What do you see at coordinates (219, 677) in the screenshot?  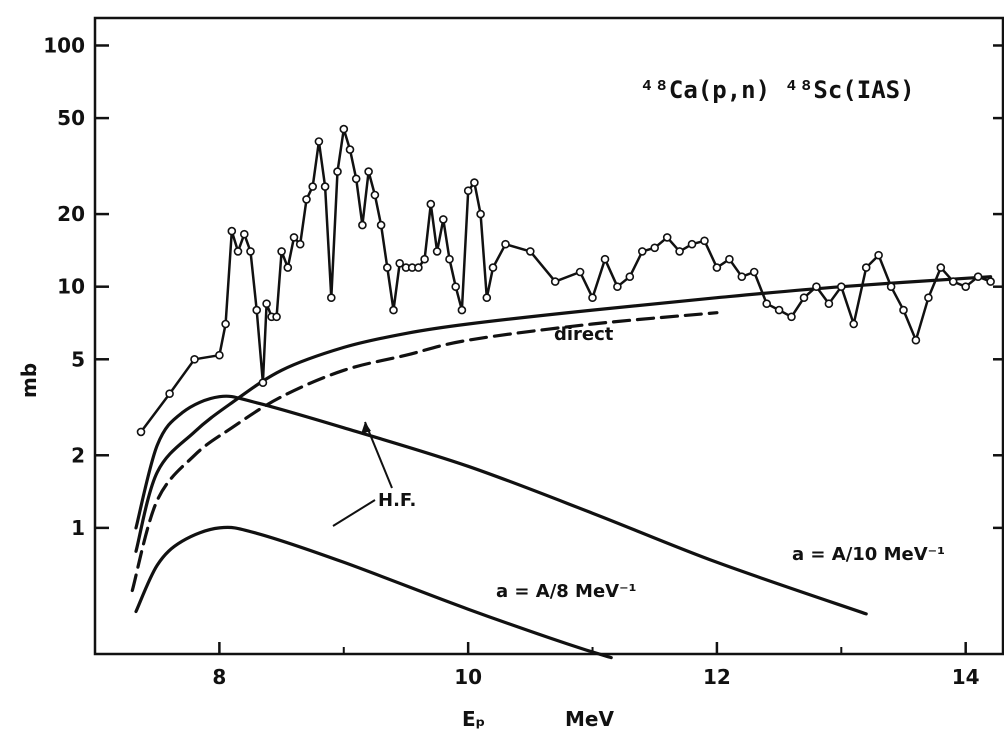 I see `x-tick-label: 8` at bounding box center [219, 677].